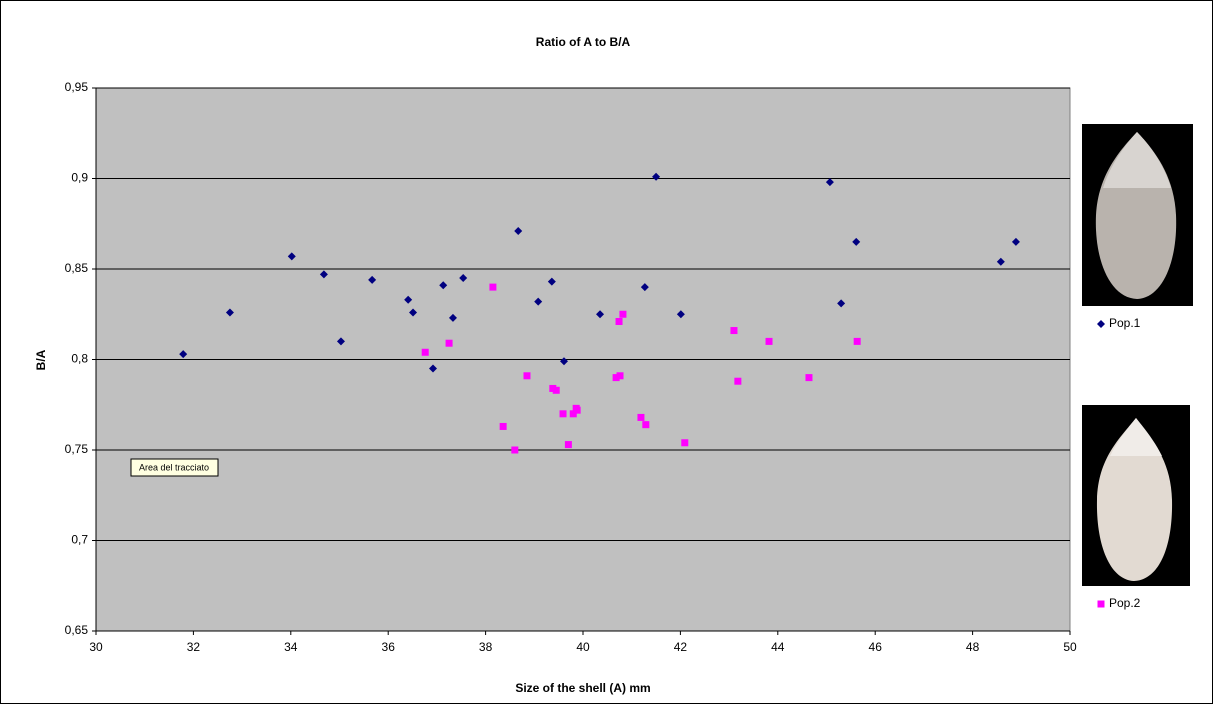  I want to click on y-tick-label: 0,9, so click(79, 178).